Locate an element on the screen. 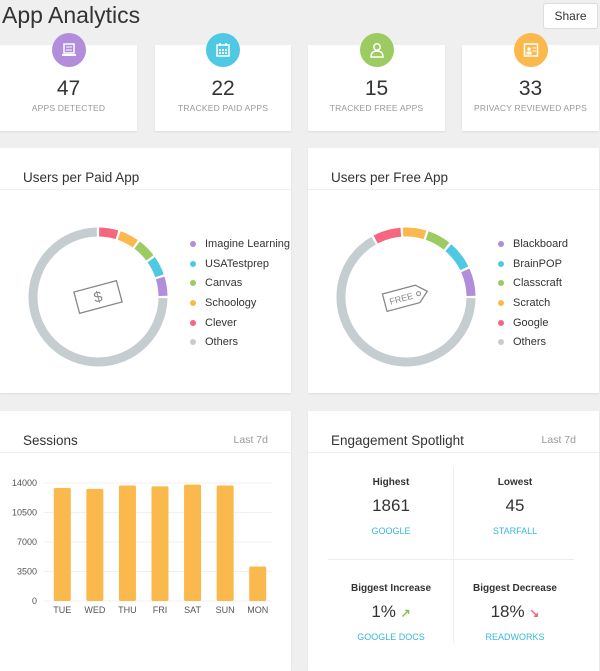 This screenshot has height=671, width=600. y-tick-label: 0 is located at coordinates (34, 601).